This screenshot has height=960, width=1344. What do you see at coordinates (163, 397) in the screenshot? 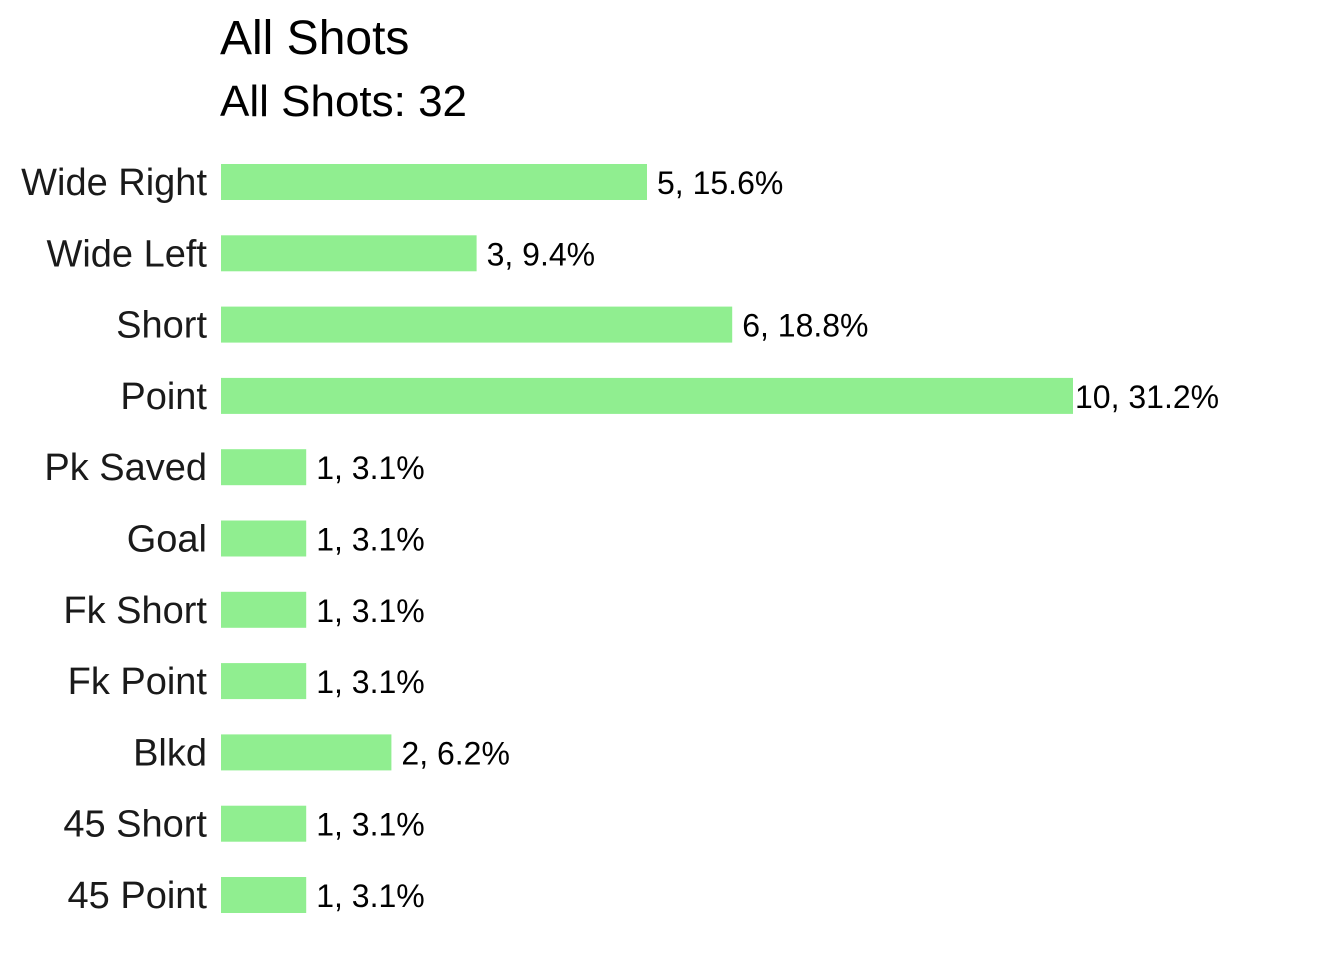
I see `category-label-point: Point` at bounding box center [163, 397].